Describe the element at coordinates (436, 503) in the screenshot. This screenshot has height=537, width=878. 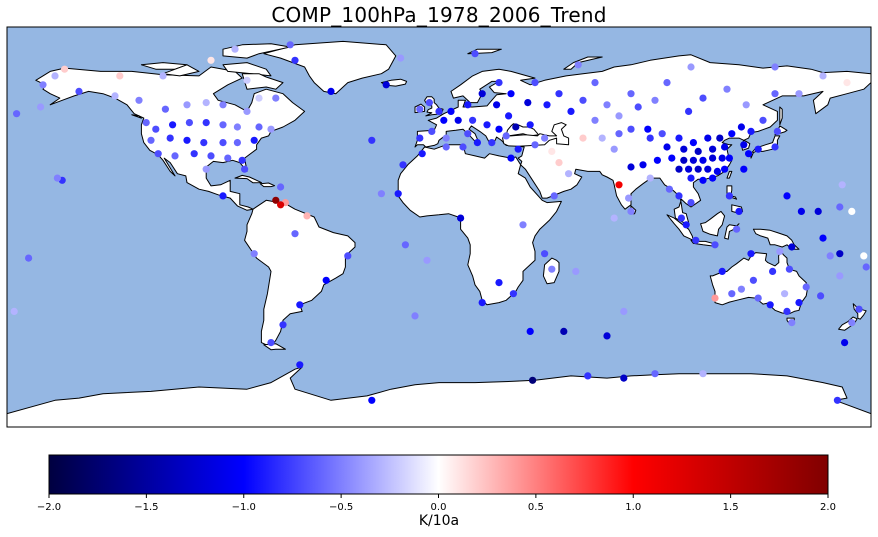
I see `colorbar-ticks: −2.0 −1.5 −1.0 −0.5 0.0 0.5 1.0 1.5 2.0` at that location.